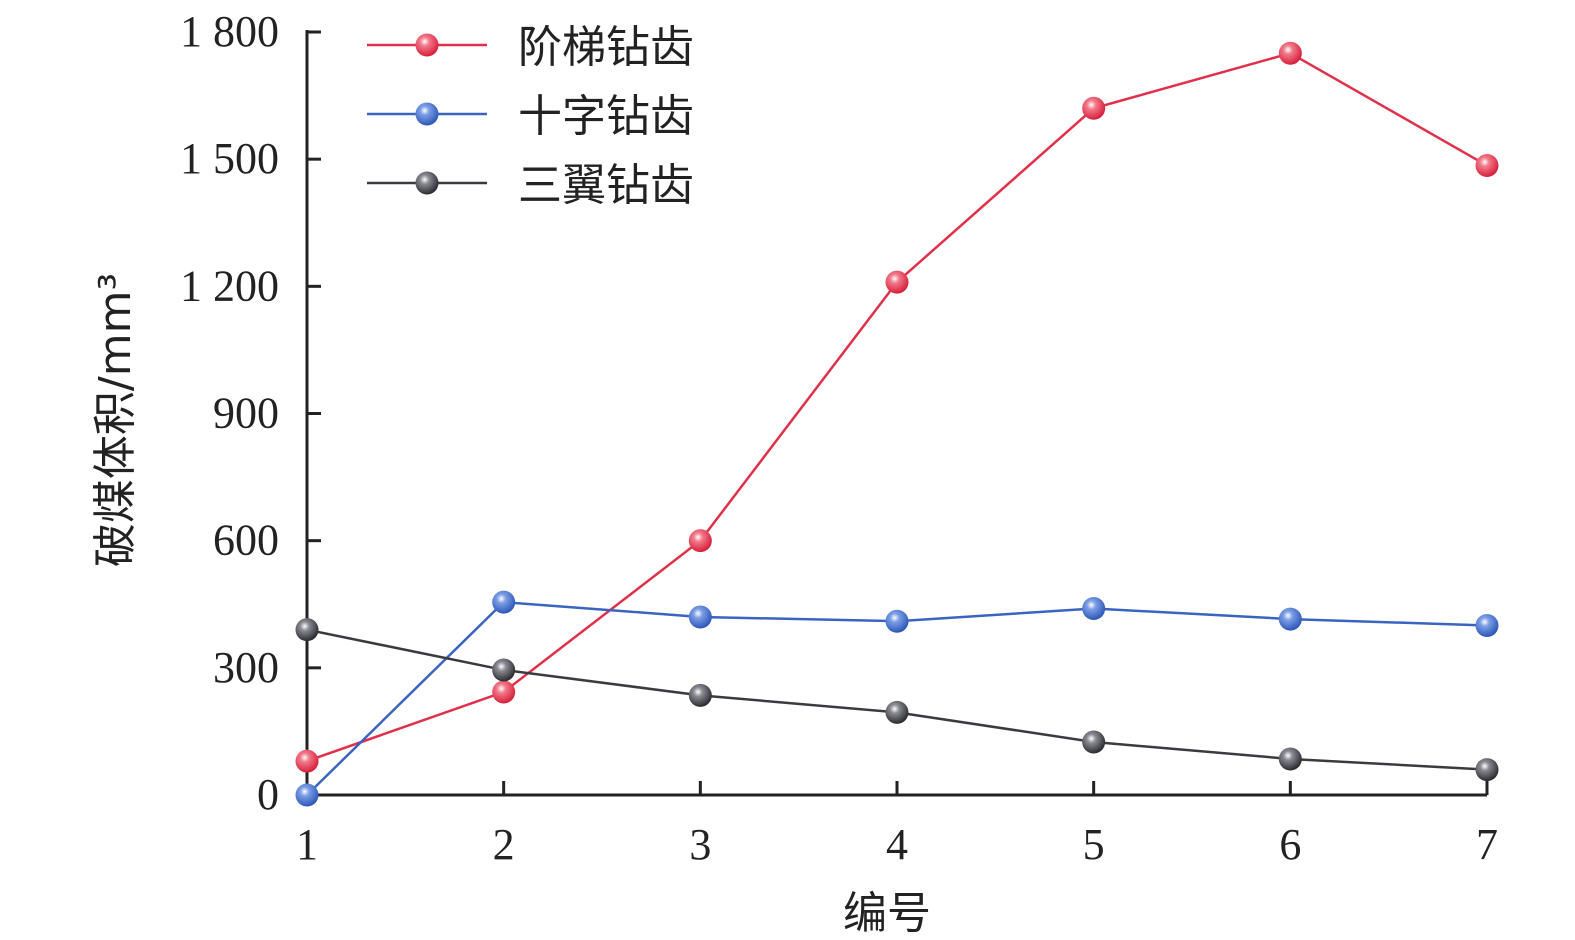  What do you see at coordinates (1487, 844) in the screenshot?
I see `x-tick-label: 7` at bounding box center [1487, 844].